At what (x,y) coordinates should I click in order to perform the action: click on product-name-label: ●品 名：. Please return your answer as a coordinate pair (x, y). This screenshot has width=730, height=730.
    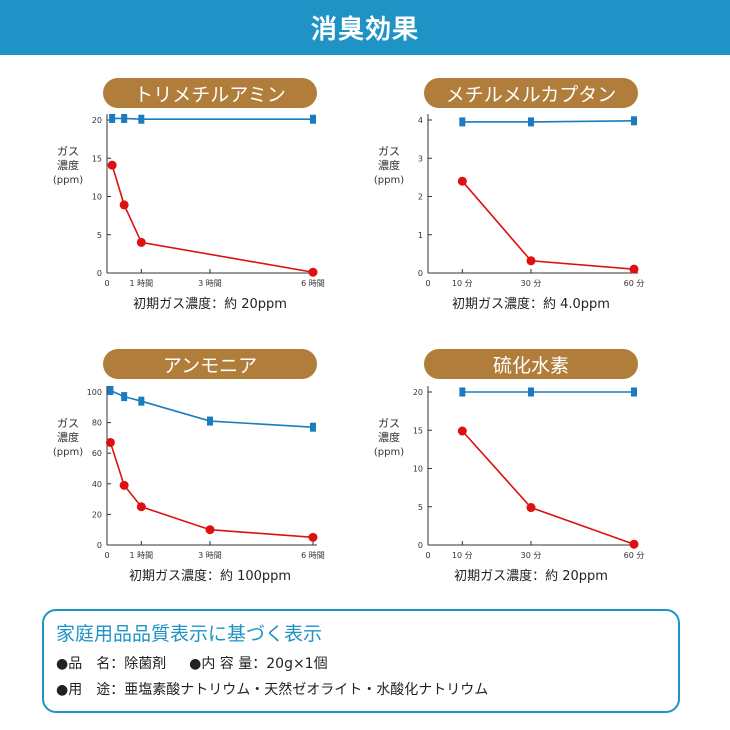
    Looking at the image, I should click on (90, 664).